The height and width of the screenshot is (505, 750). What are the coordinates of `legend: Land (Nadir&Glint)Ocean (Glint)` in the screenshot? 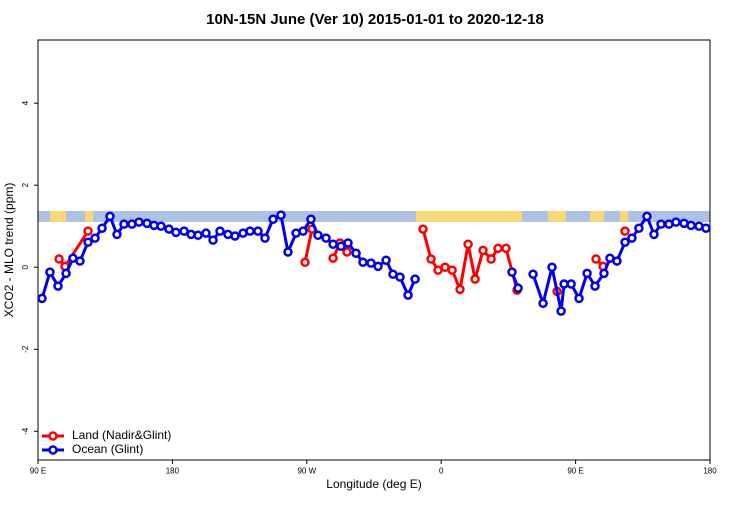 It's located at (106, 442).